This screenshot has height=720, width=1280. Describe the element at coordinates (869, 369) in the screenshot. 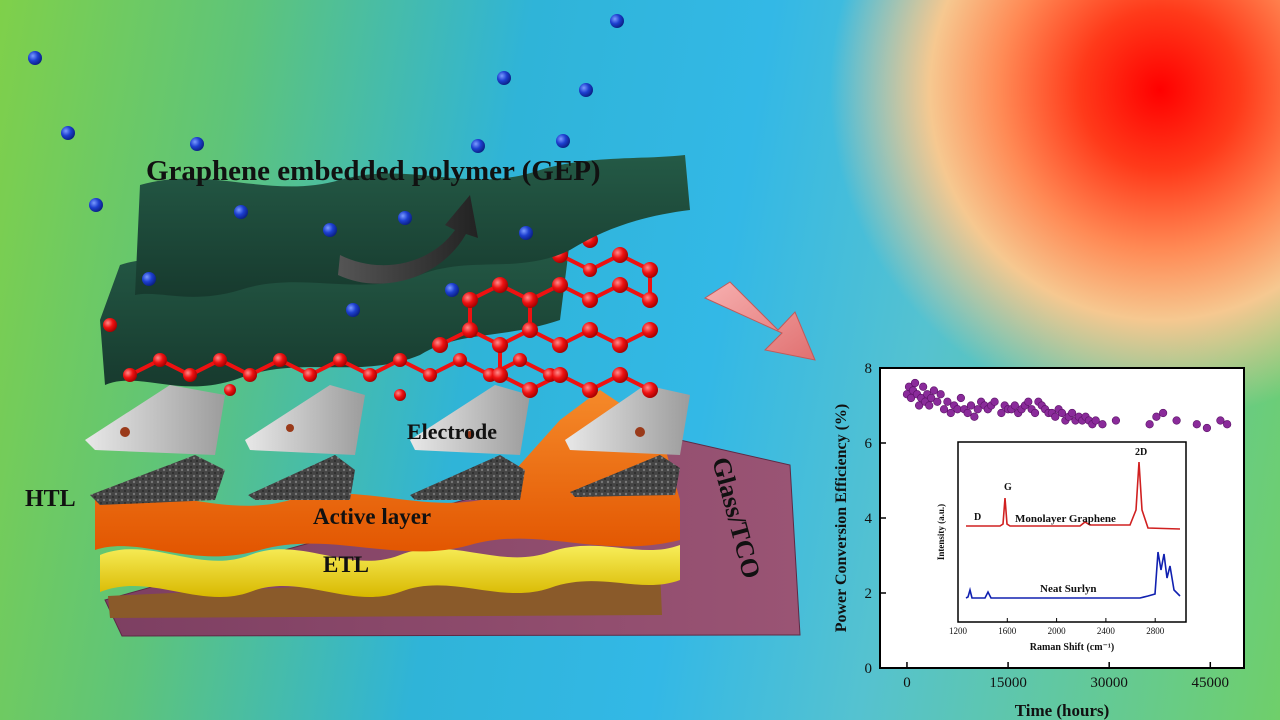

I see `pce-y-tick-label: 8` at that location.